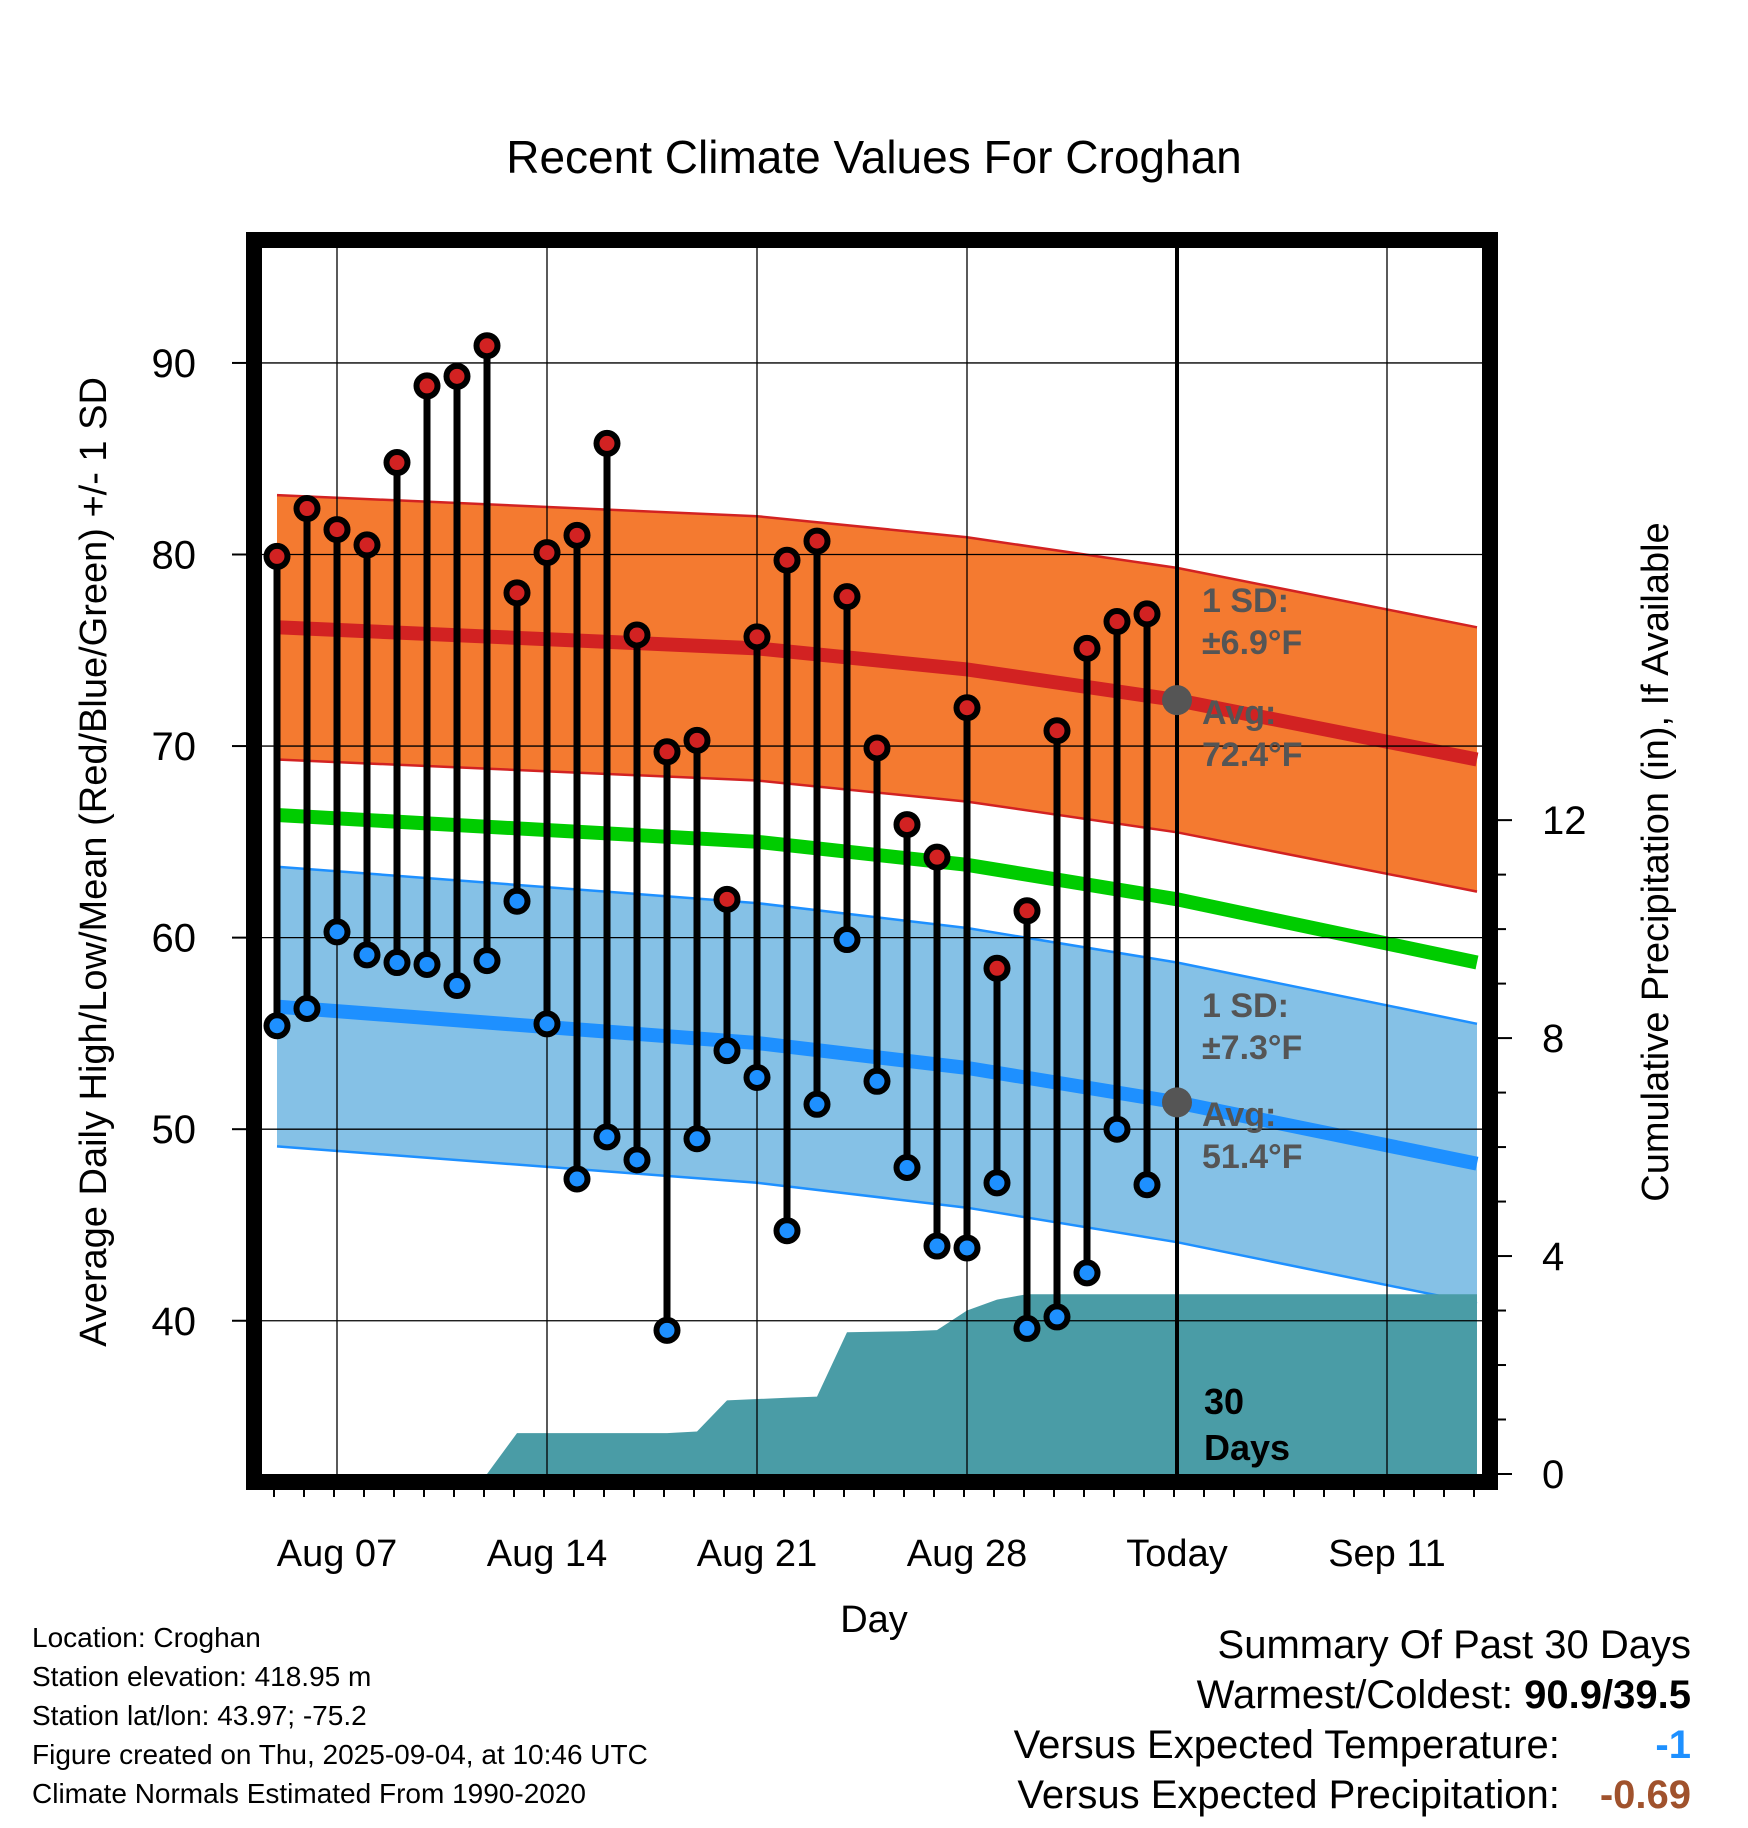 The height and width of the screenshot is (1828, 1748). Describe the element at coordinates (1454, 1645) in the screenshot. I see `summary-title: Summary Of Past 30 Days` at that location.